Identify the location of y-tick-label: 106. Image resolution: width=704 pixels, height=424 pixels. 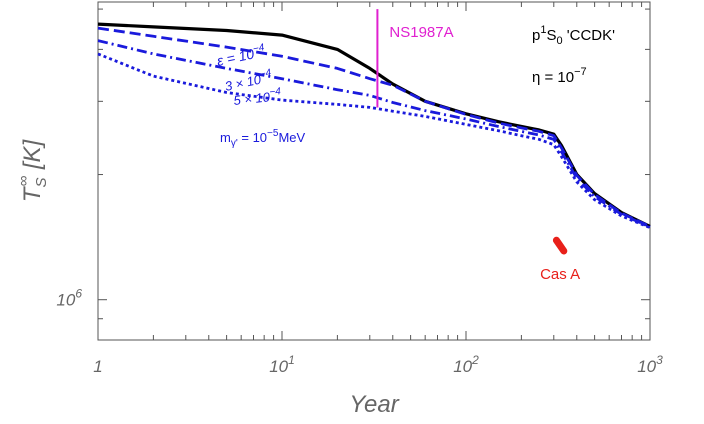
(69, 298).